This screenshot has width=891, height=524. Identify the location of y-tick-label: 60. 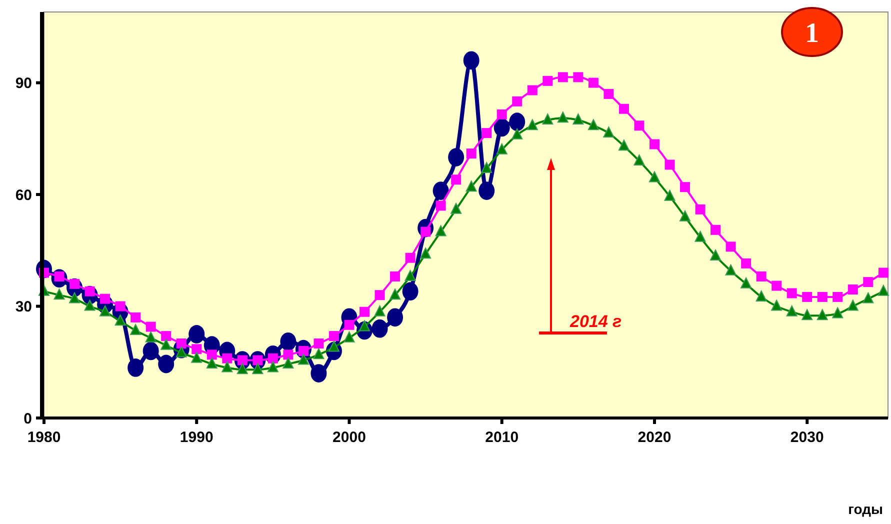
(23, 195).